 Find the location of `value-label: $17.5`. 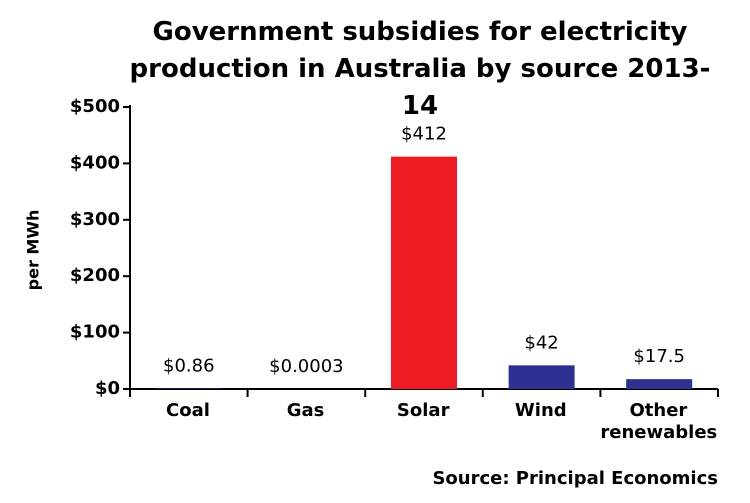

value-label: $17.5 is located at coordinates (659, 356).